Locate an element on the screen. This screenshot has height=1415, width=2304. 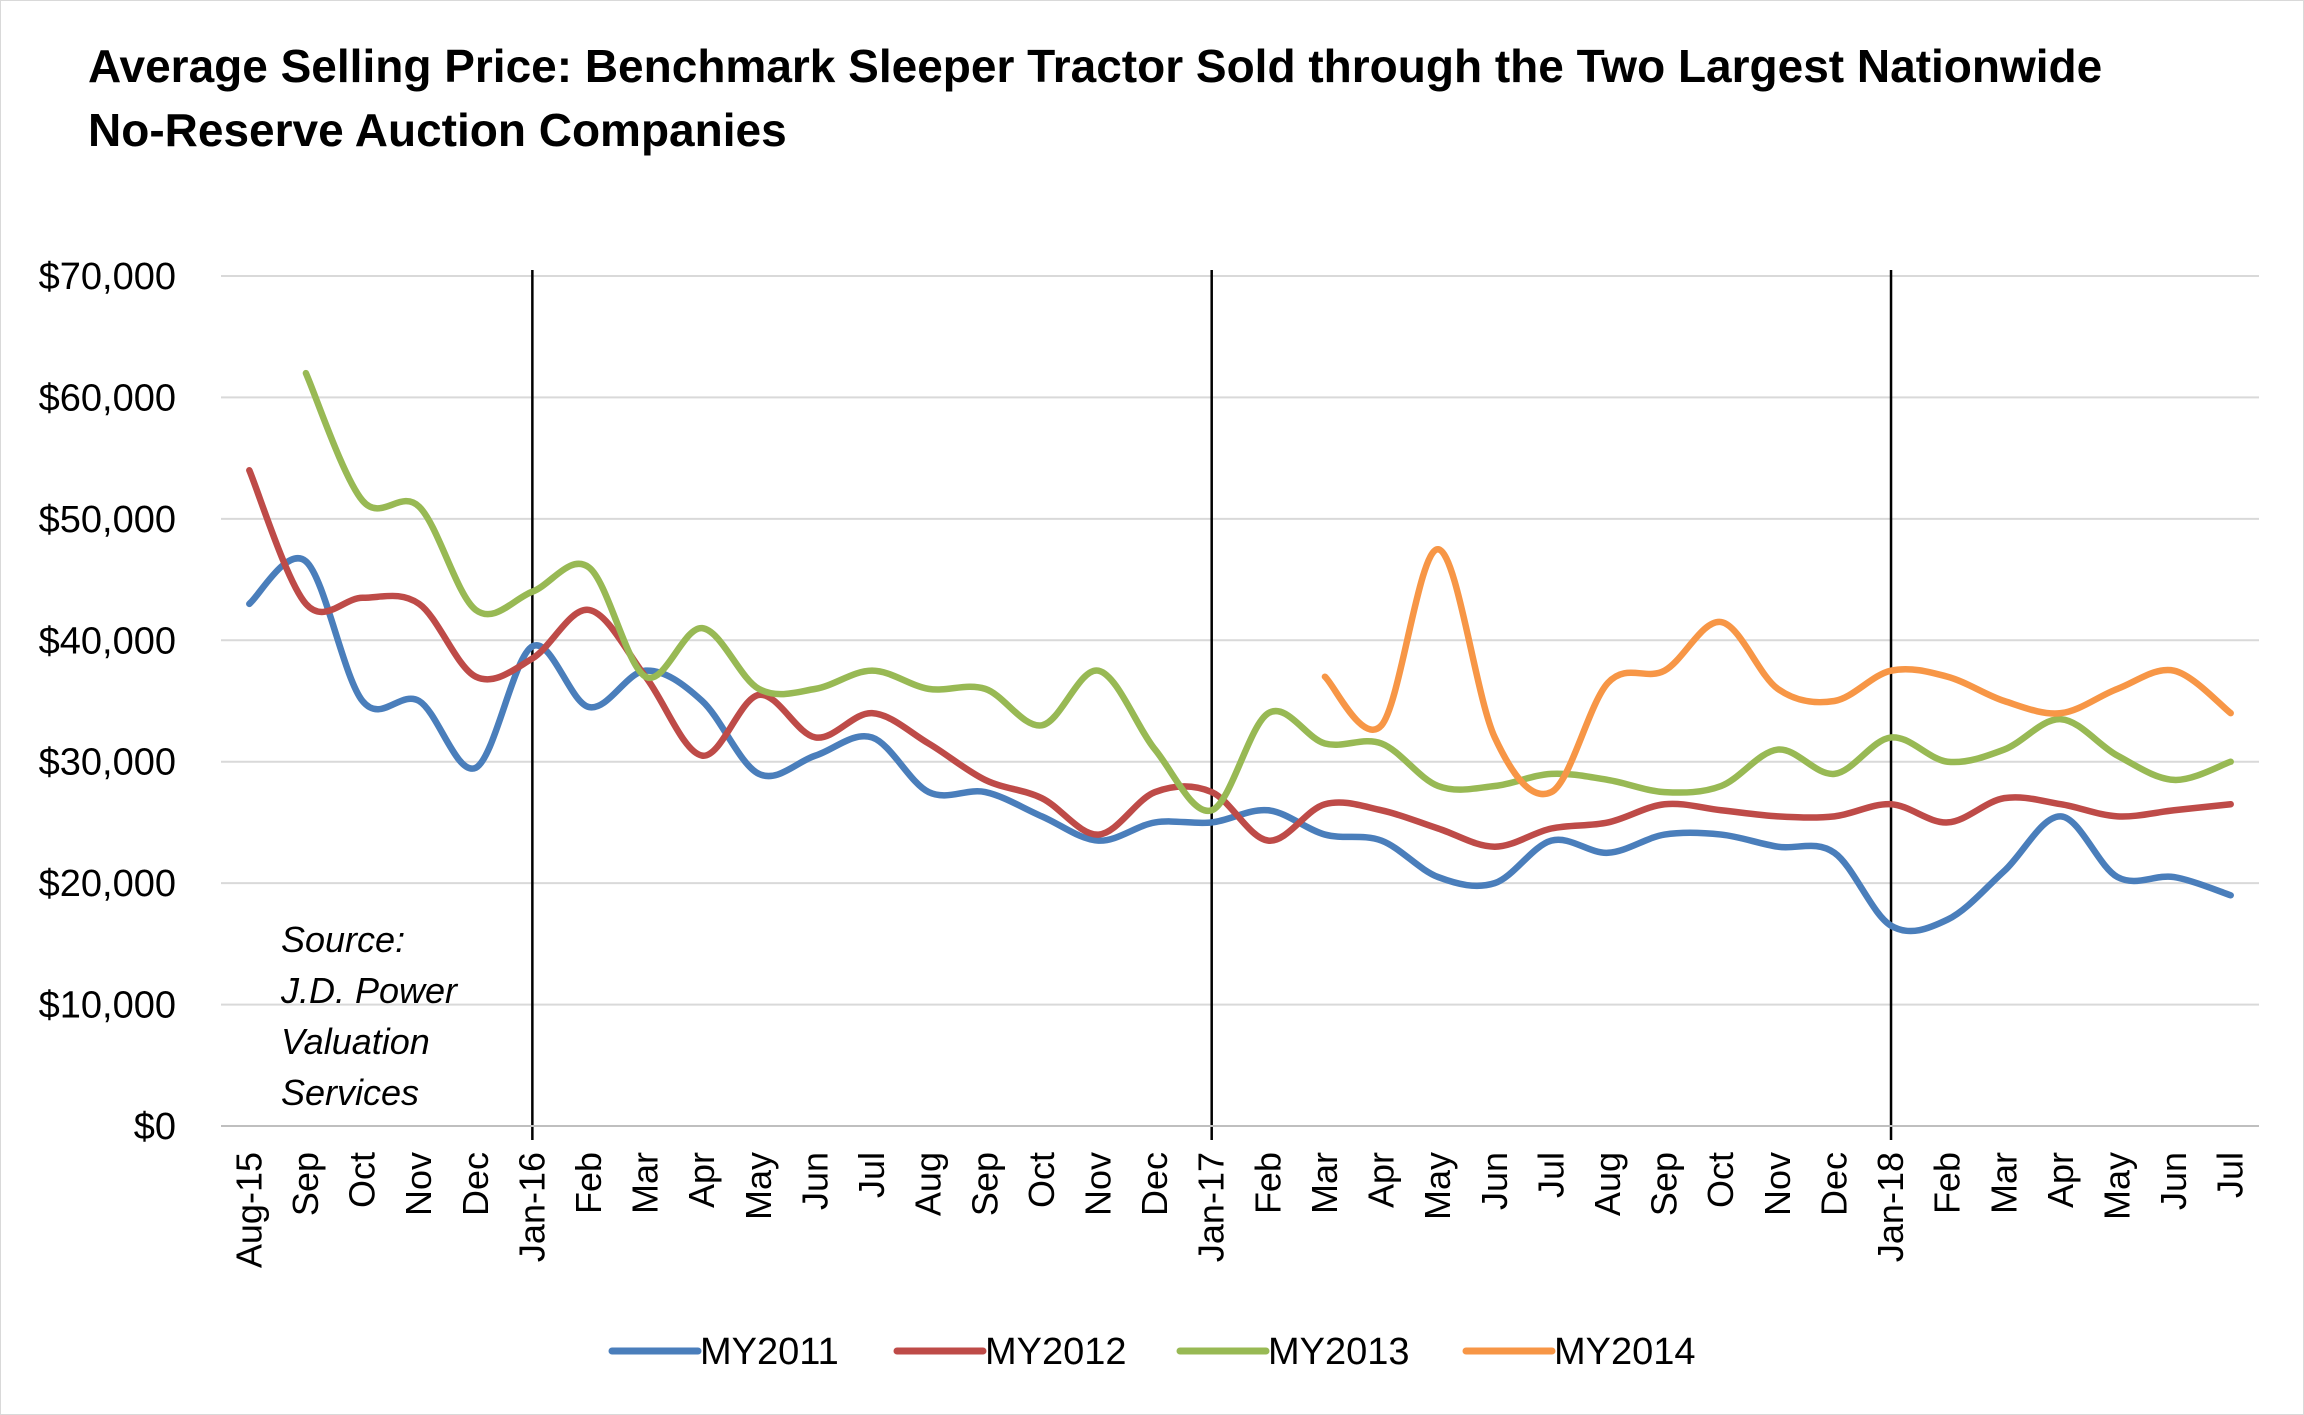
legend-label: MY2014 is located at coordinates (1625, 1352).